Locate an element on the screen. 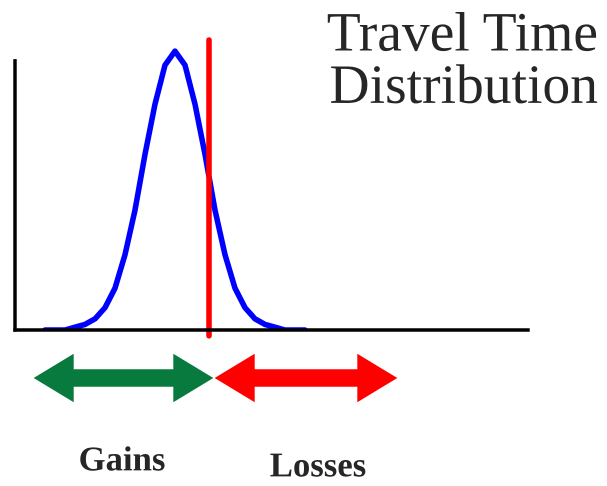 The image size is (607, 486). text: Gains is located at coordinates (122, 458).